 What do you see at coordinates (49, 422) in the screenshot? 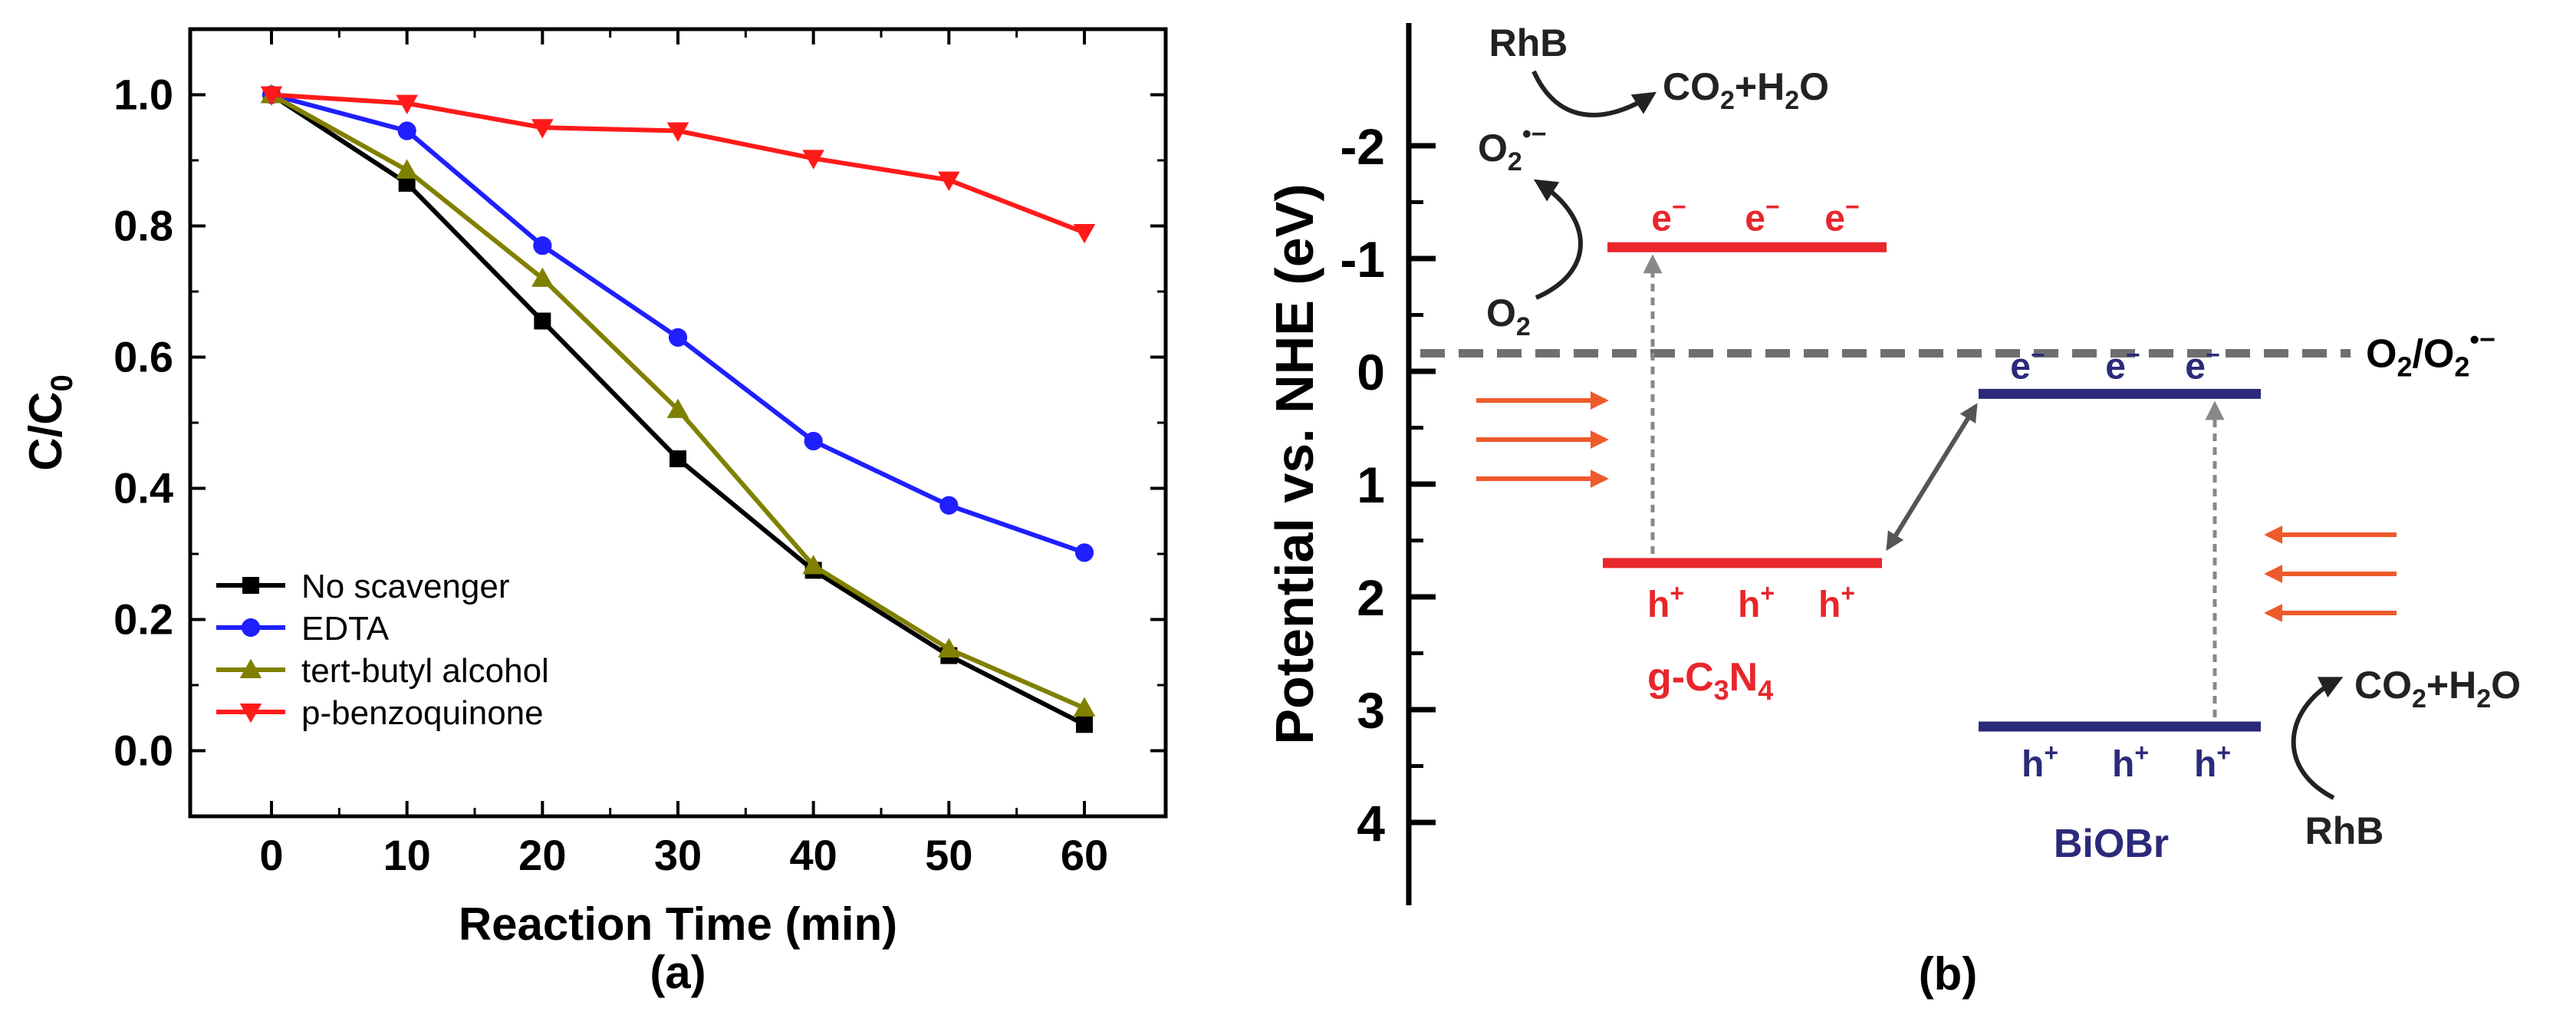
I see `y-axis-label: C/C0` at bounding box center [49, 422].